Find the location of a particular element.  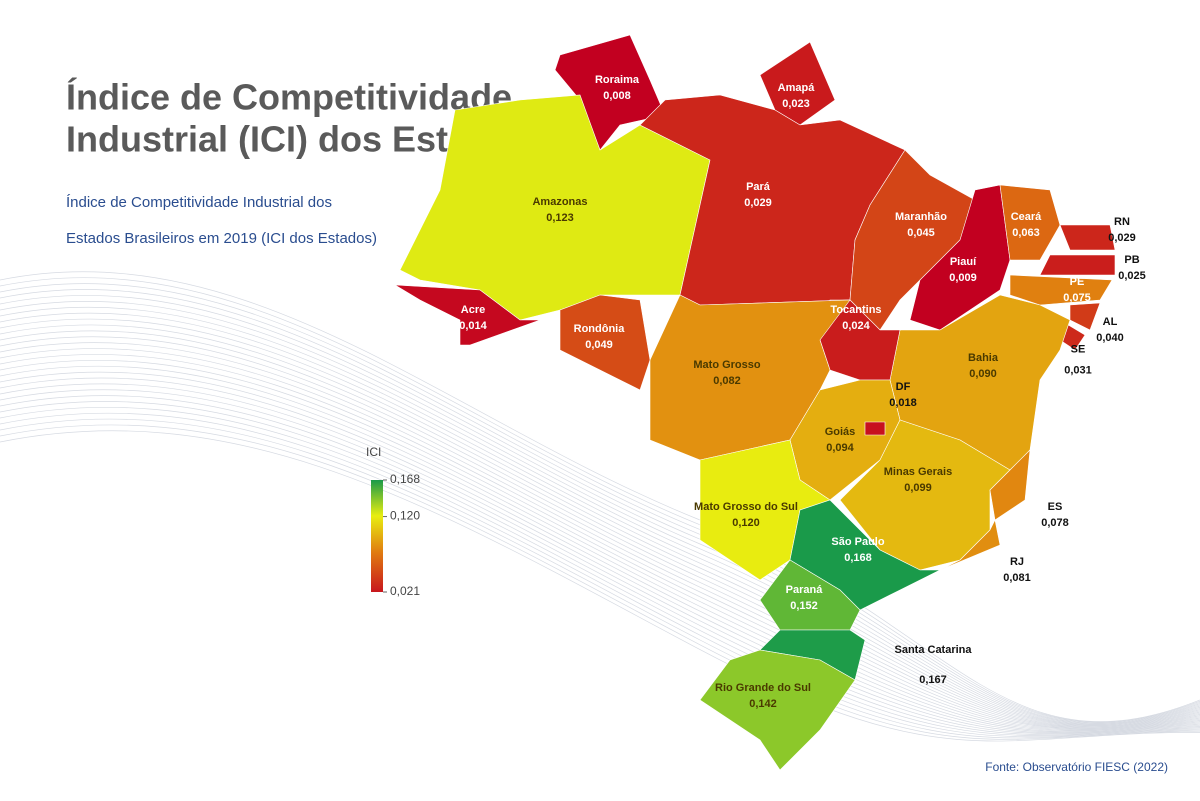

state-value: 0,099 is located at coordinates (918, 488).